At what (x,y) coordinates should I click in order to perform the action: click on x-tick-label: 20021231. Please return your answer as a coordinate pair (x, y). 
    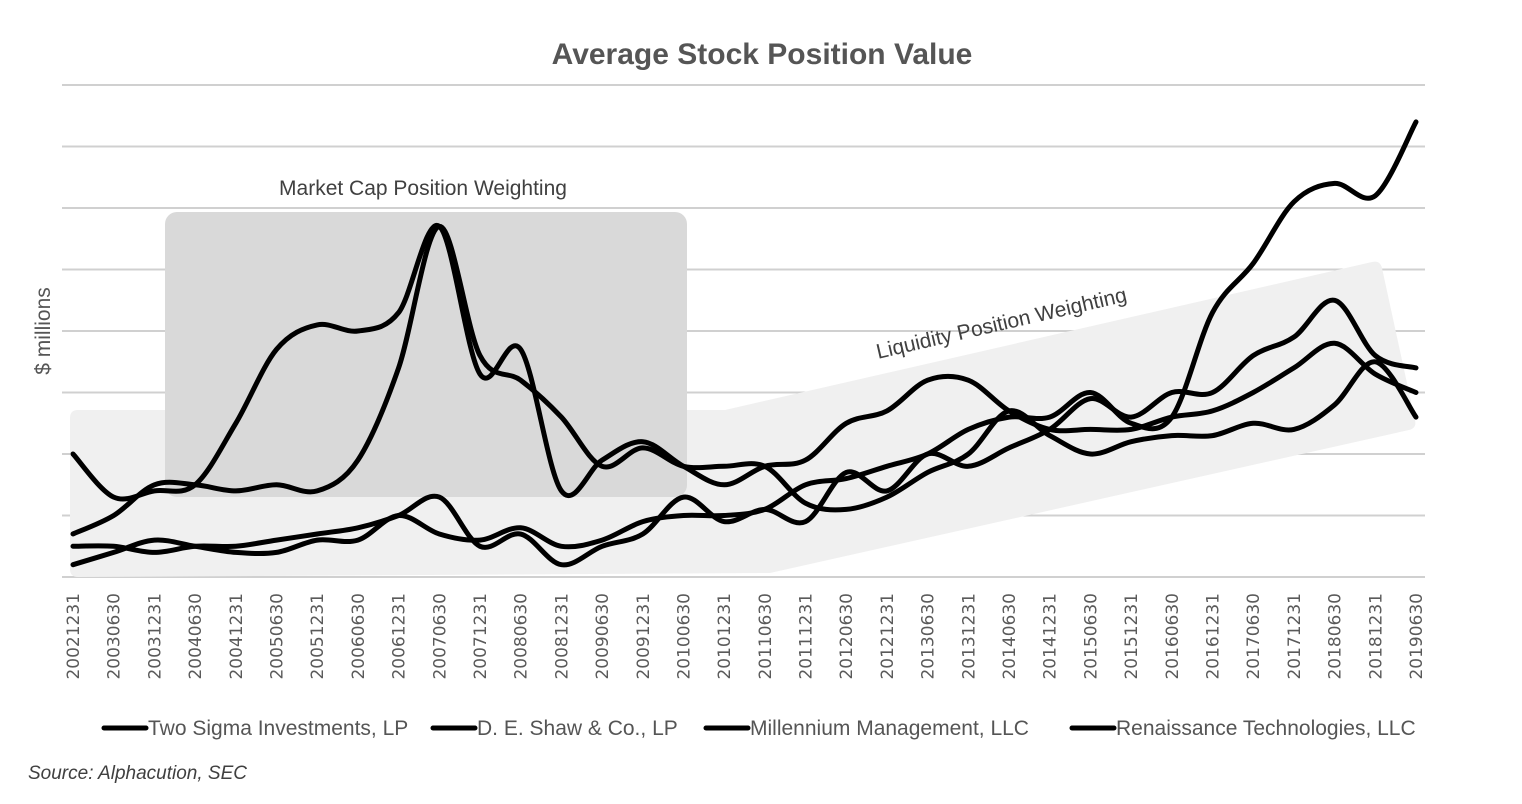
    Looking at the image, I should click on (74, 636).